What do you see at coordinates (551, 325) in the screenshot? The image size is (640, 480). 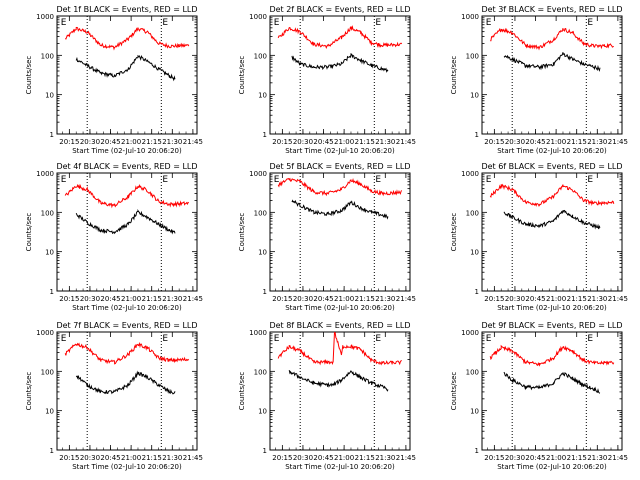 I see `plot-title: Det 9f BLACK = Events, RED = LLD` at bounding box center [551, 325].